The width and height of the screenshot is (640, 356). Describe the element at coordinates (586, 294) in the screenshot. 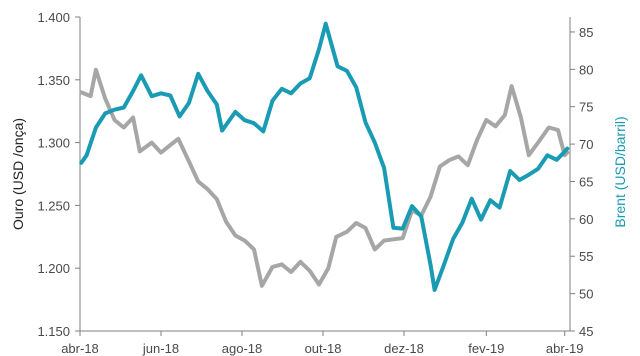

I see `right-tick-label: 50` at that location.